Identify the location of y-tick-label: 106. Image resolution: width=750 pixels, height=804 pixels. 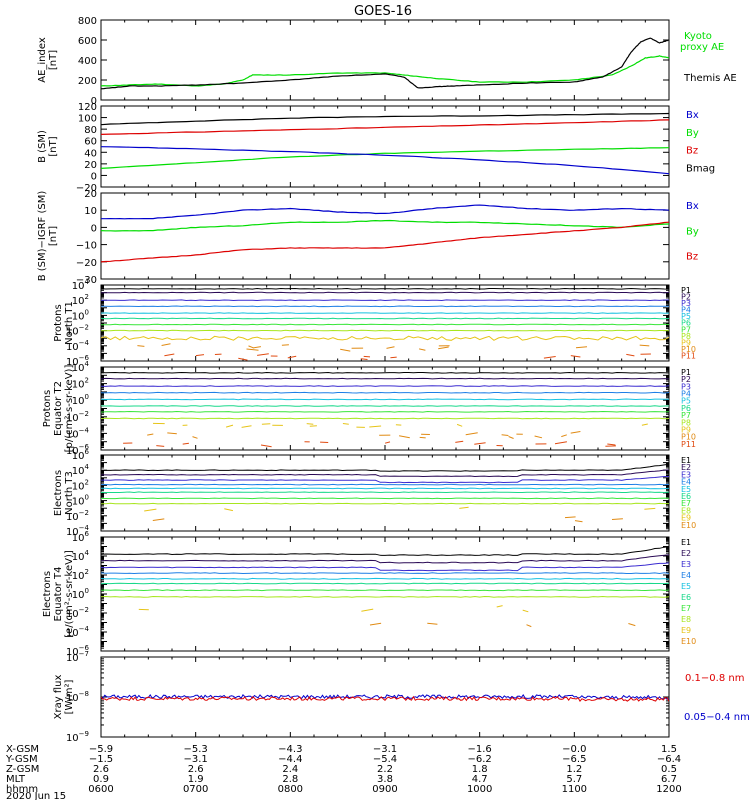
(81, 537).